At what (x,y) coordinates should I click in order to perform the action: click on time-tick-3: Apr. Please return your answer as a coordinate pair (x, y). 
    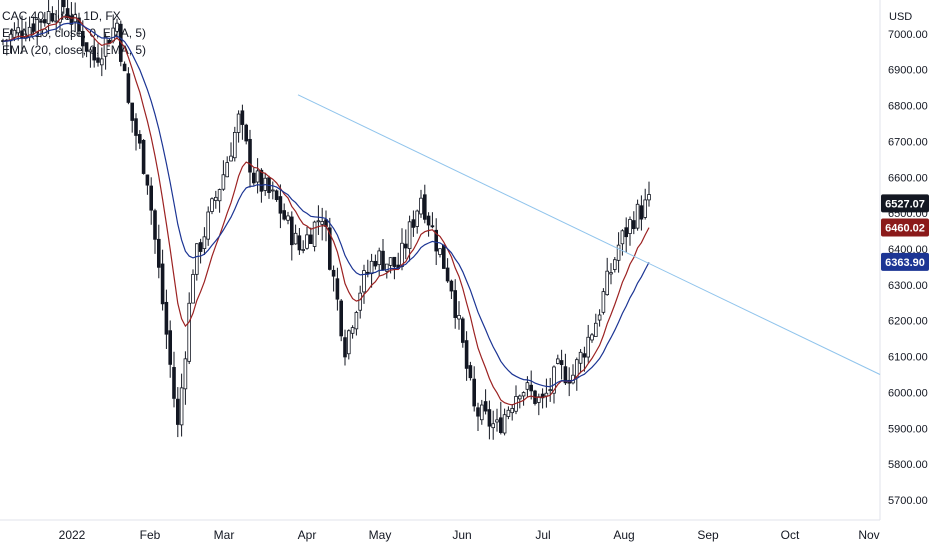
    Looking at the image, I should click on (307, 535).